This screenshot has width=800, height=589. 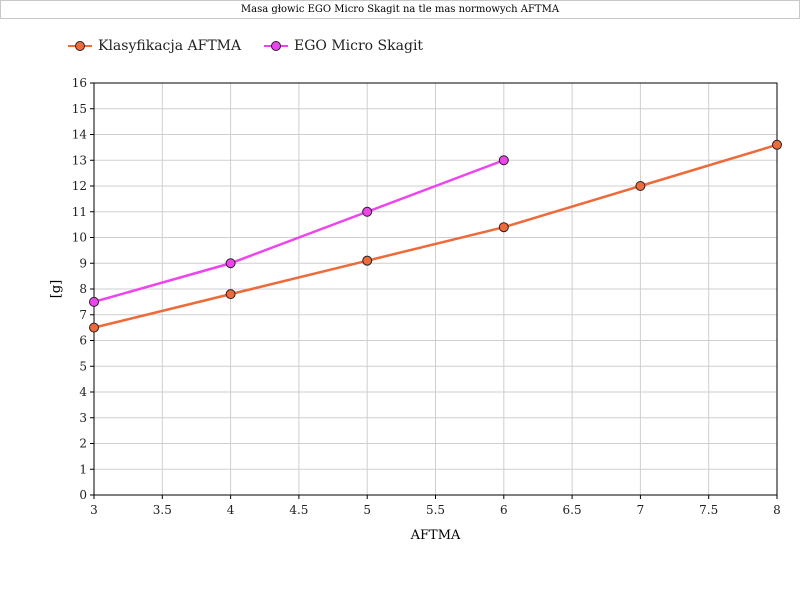 I want to click on y-tick-label: 15, so click(x=79, y=109).